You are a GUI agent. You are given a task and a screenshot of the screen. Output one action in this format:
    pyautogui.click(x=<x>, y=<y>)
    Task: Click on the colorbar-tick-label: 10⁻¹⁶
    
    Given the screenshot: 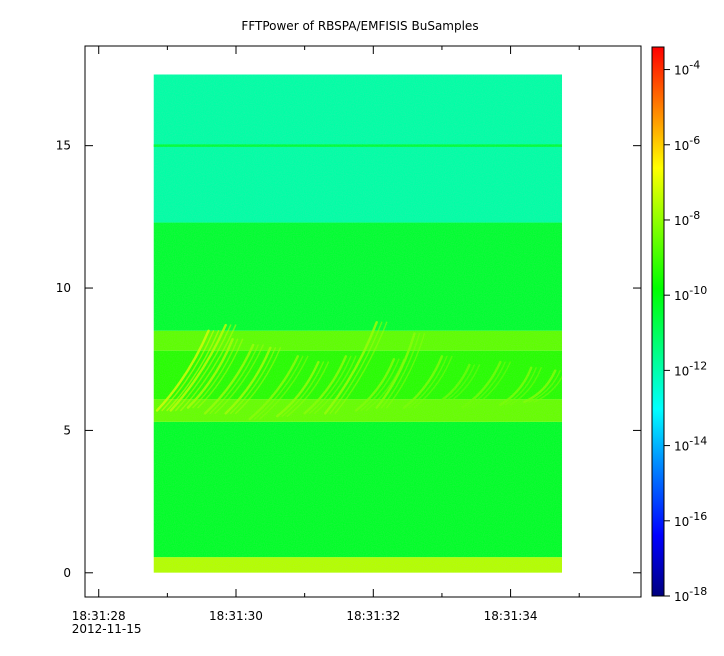 What is the action you would take?
    pyautogui.click(x=690, y=519)
    